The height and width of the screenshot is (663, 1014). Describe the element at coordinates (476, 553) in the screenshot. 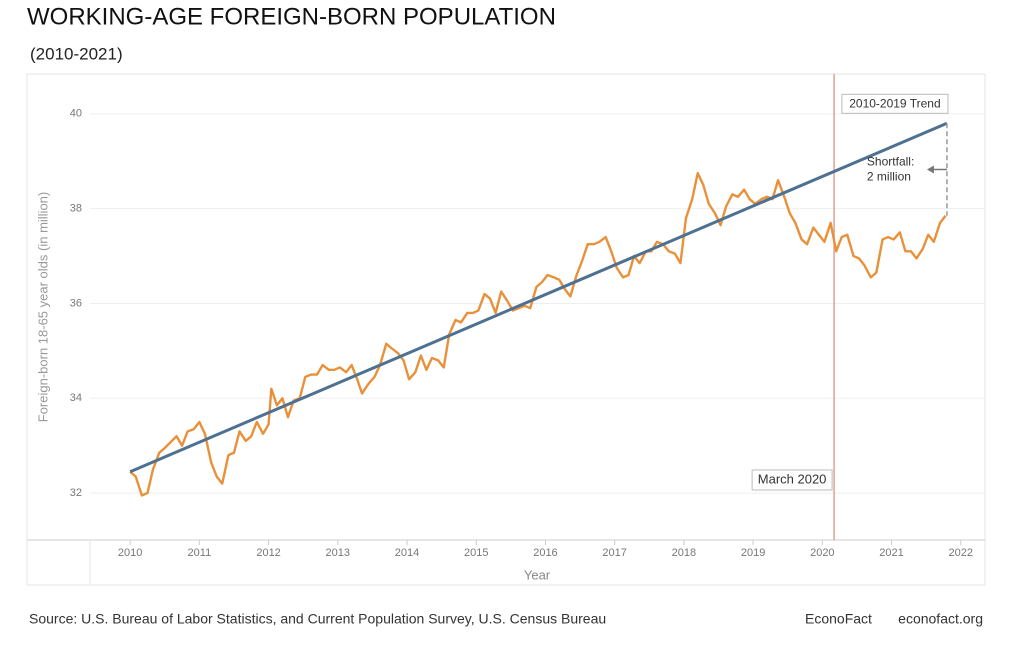

I see `x-tick-label: 2015` at that location.